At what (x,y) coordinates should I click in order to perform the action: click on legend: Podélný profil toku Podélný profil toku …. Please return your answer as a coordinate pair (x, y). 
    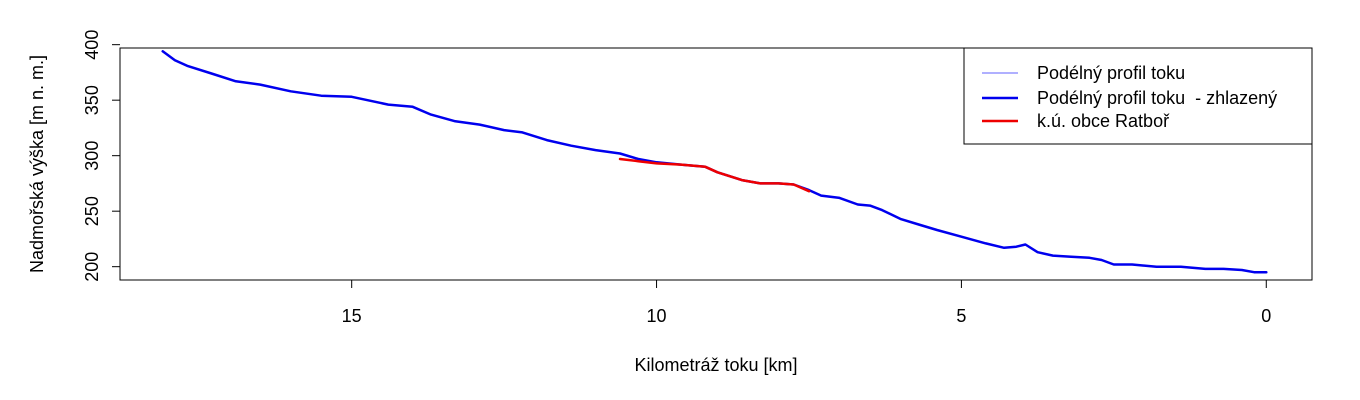
    Looking at the image, I should click on (1138, 96).